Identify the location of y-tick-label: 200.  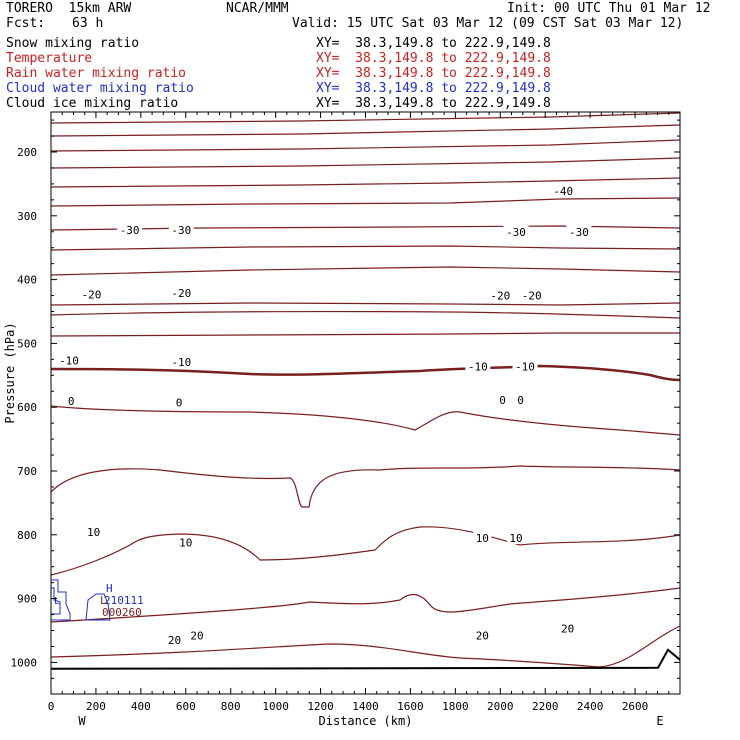
(27, 152).